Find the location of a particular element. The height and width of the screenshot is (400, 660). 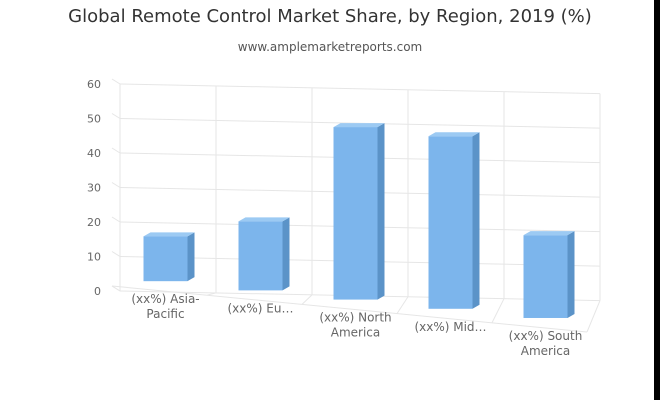

y-tick-label: 30 is located at coordinates (94, 188).